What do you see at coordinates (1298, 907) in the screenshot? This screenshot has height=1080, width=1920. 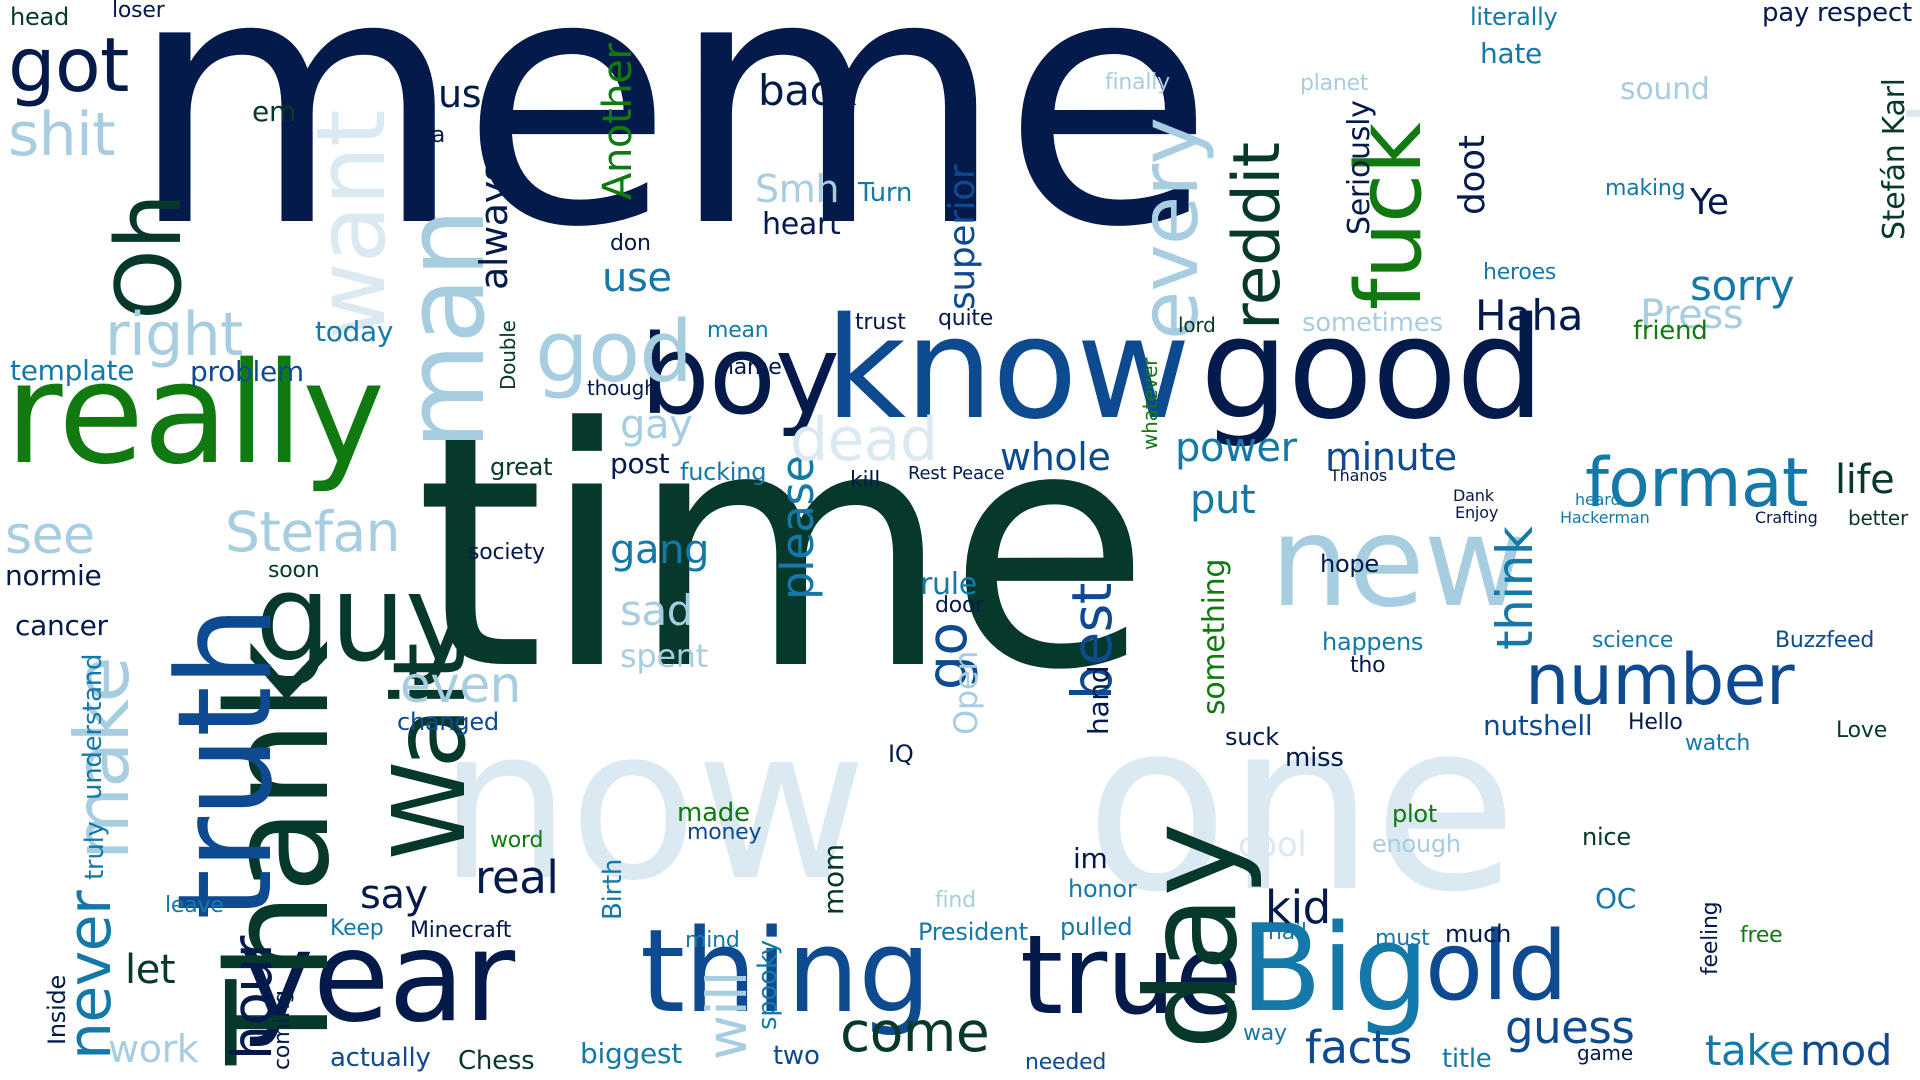 I see `word-kid: kid` at bounding box center [1298, 907].